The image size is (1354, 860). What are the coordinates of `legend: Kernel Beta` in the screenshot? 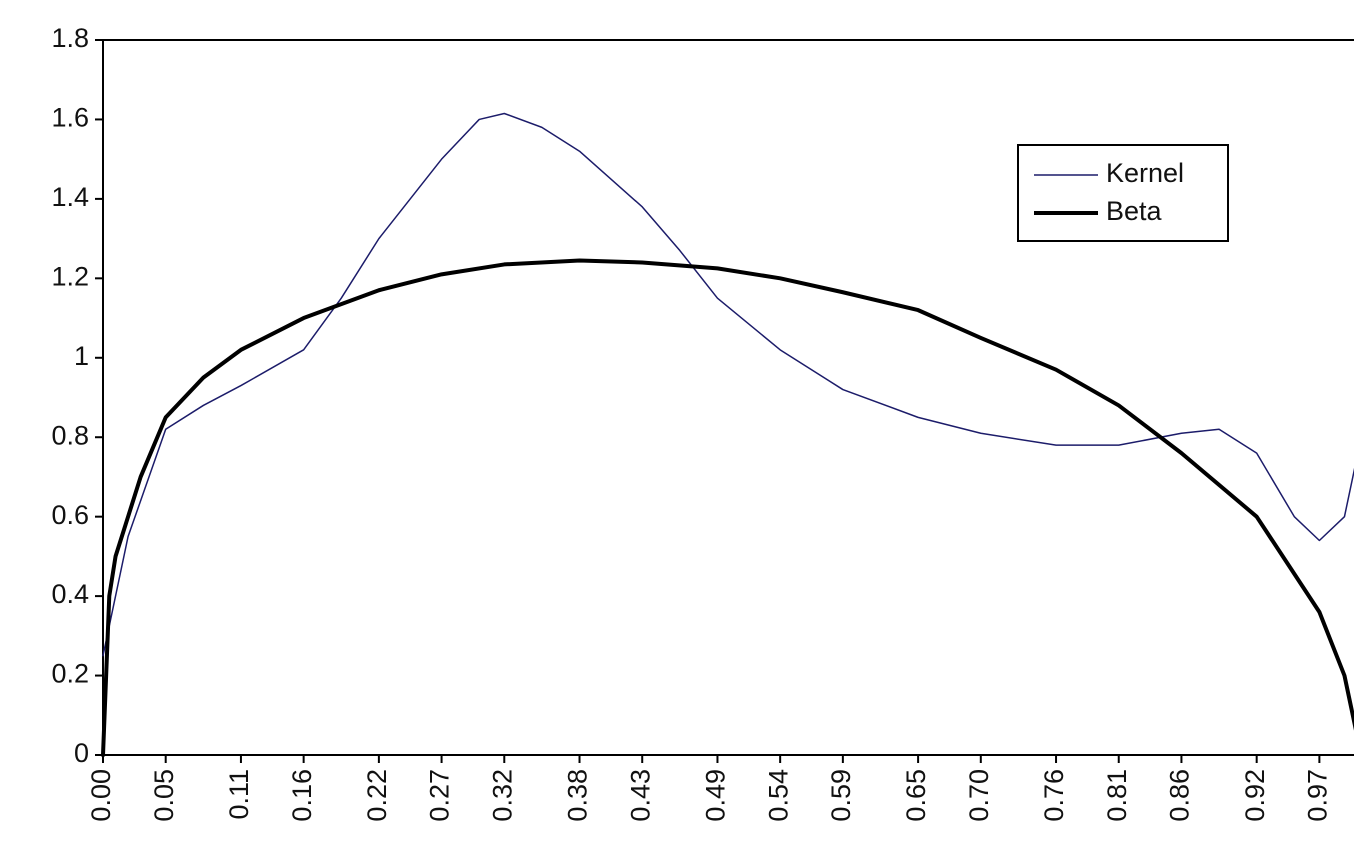 It's located at (1123, 193).